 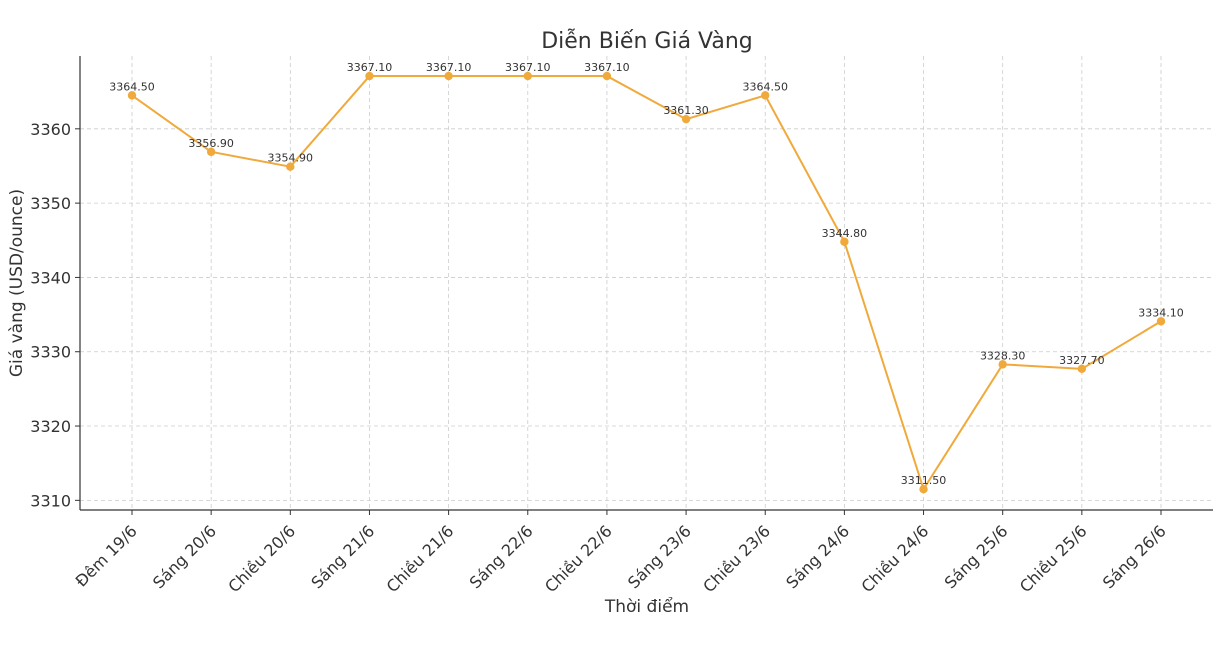 I want to click on x-tick-label: Chiều 23/6, so click(x=736, y=558).